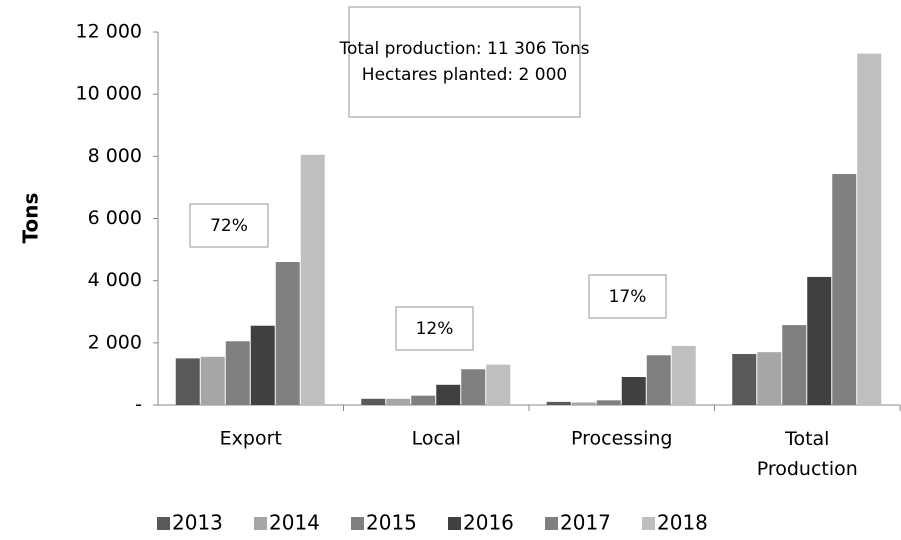 The width and height of the screenshot is (901, 540). Describe the element at coordinates (31, 218) in the screenshot. I see `y-axis-label: Tons` at that location.